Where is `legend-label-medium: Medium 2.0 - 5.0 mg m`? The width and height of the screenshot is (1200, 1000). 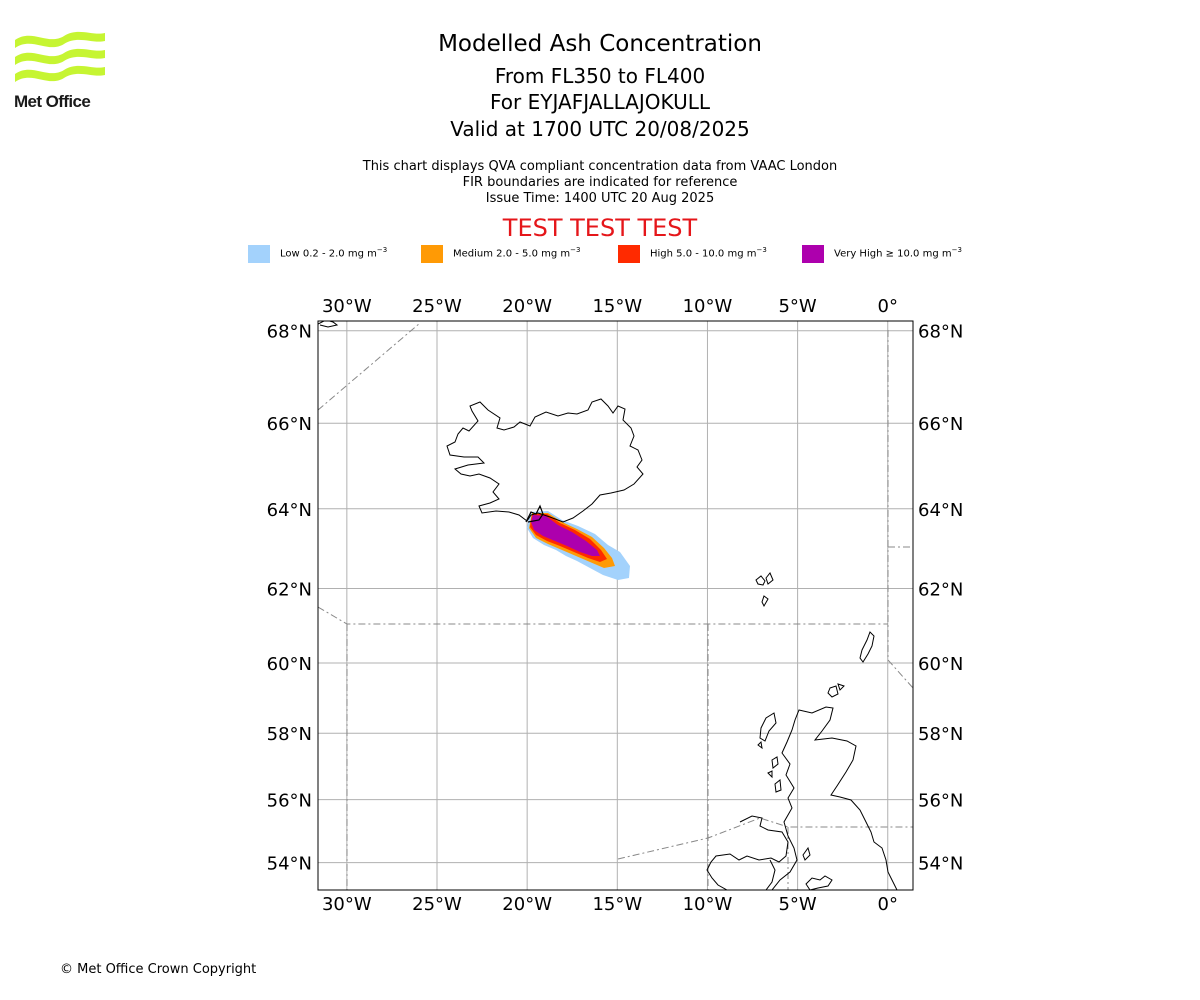
legend-label-medium: Medium 2.0 - 5.0 mg m is located at coordinates (512, 254).